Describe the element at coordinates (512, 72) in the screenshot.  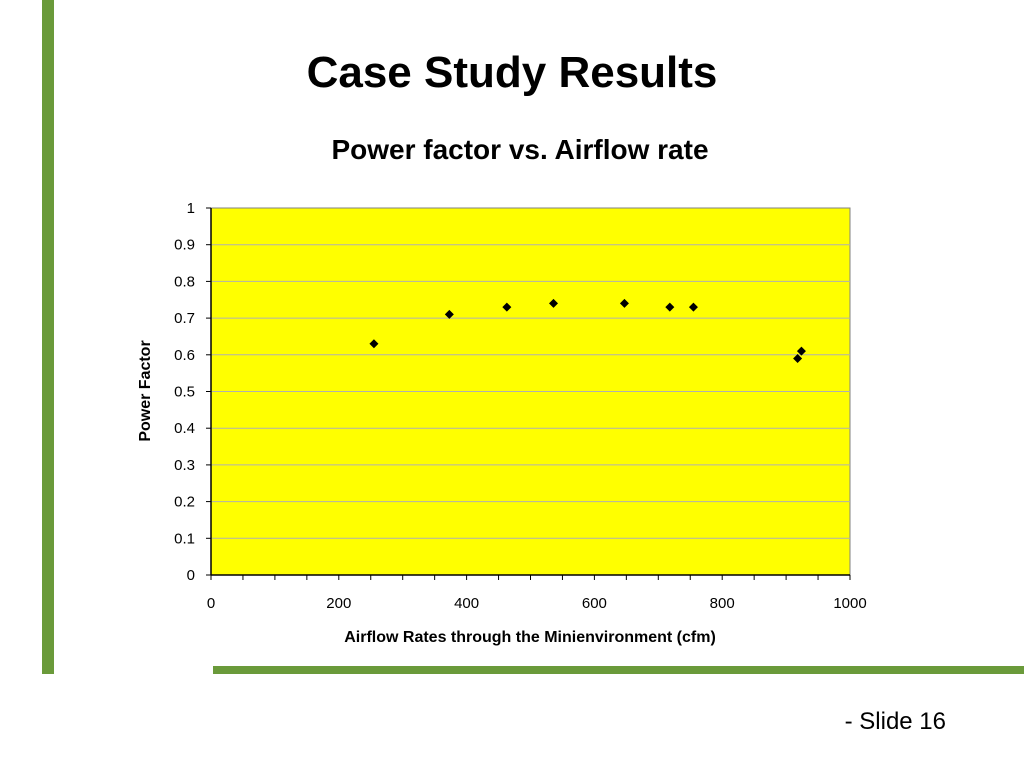
I see `slide-title: Case Study Results` at that location.